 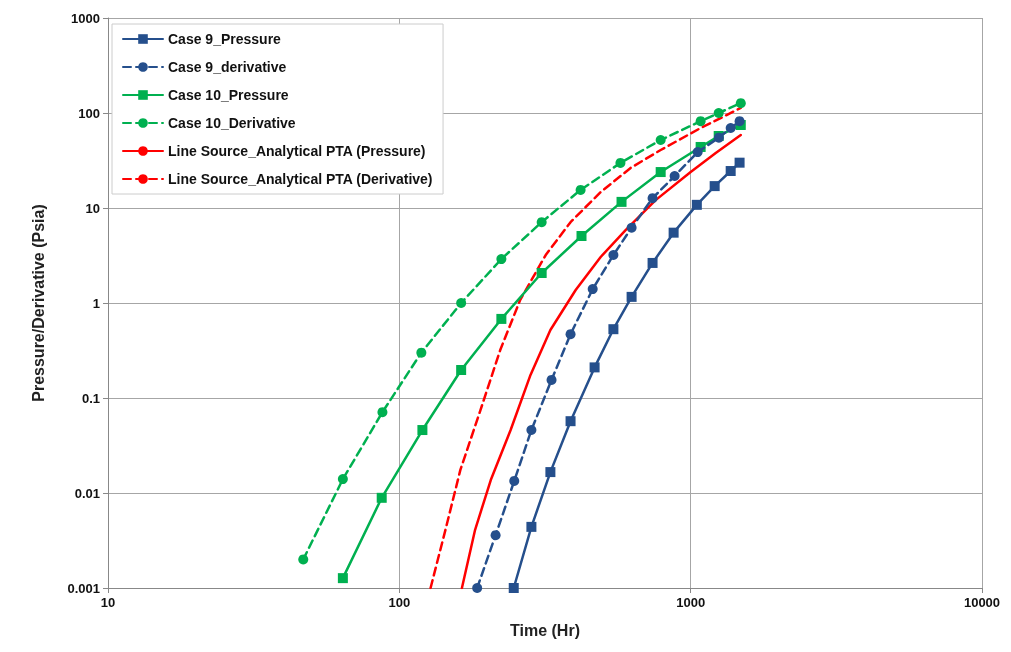 What do you see at coordinates (89, 113) in the screenshot?
I see `y-tick-label: 100` at bounding box center [89, 113].